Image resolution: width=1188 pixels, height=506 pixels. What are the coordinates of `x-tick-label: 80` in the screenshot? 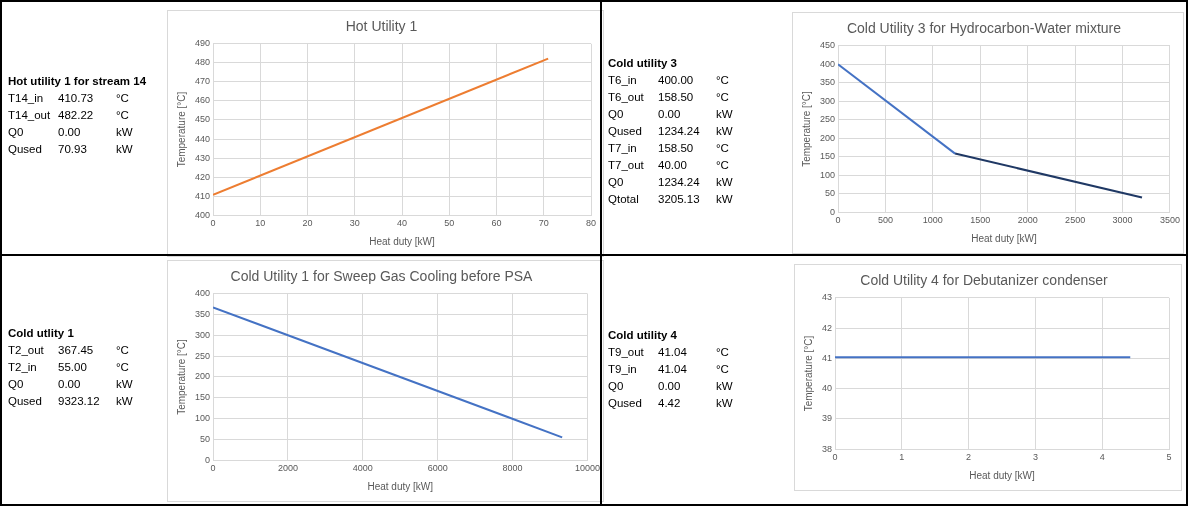 It's located at (591, 223).